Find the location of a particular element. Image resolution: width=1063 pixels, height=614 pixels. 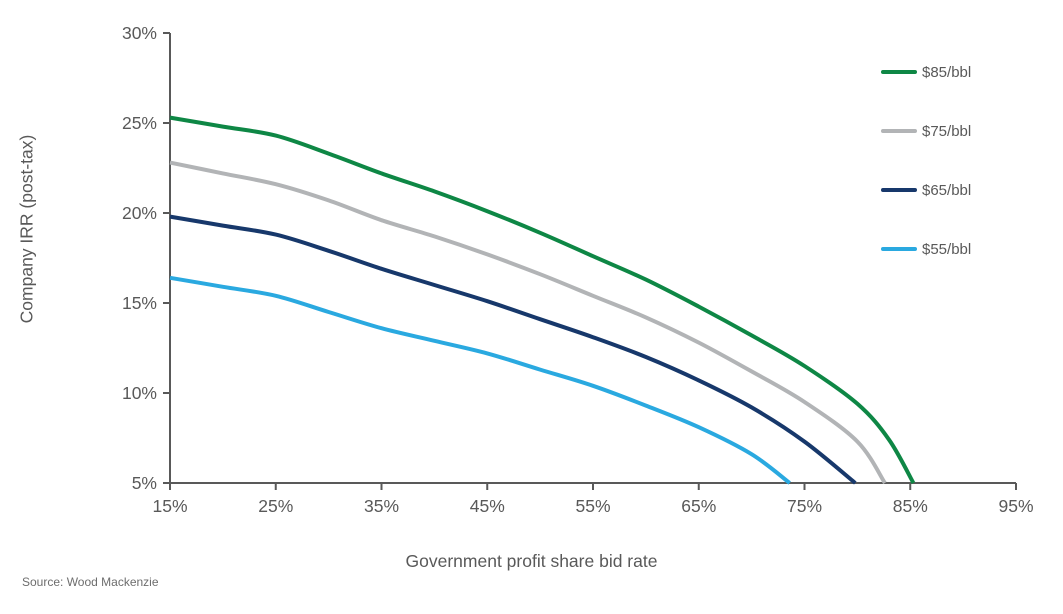

legend-label-75-bbl: $75/bbl is located at coordinates (947, 131).